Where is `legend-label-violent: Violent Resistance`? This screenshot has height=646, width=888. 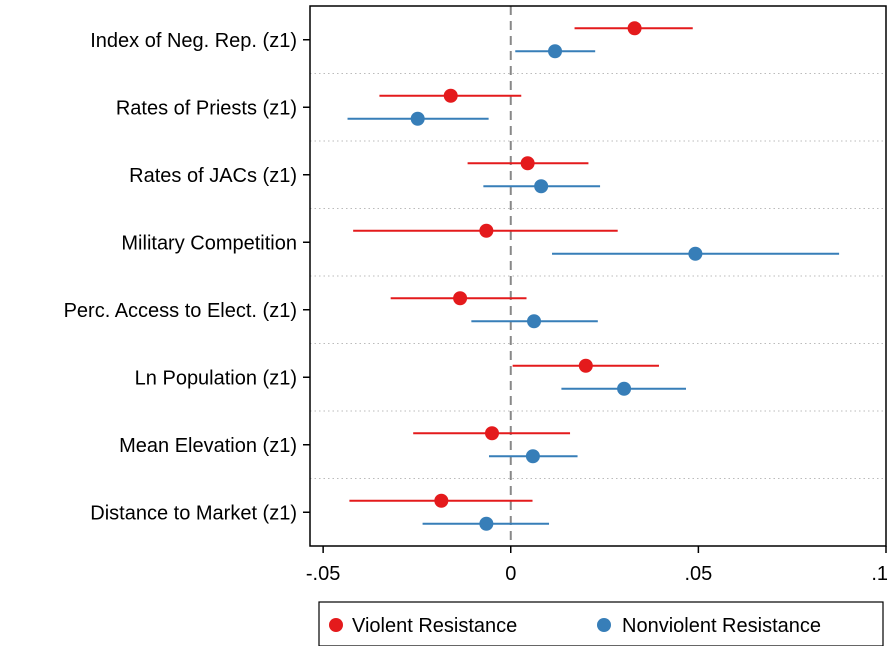
legend-label-violent: Violent Resistance is located at coordinates (434, 626).